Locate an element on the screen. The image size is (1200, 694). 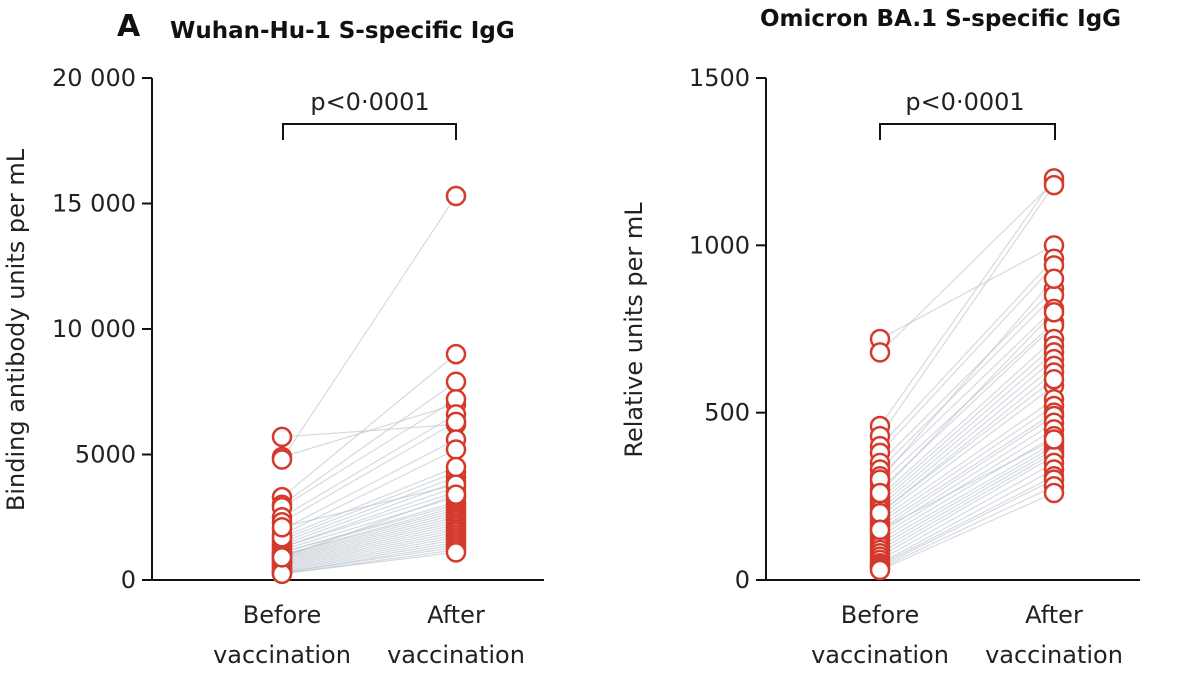
x-tick-before-line2-omicron: vaccination is located at coordinates (880, 655).